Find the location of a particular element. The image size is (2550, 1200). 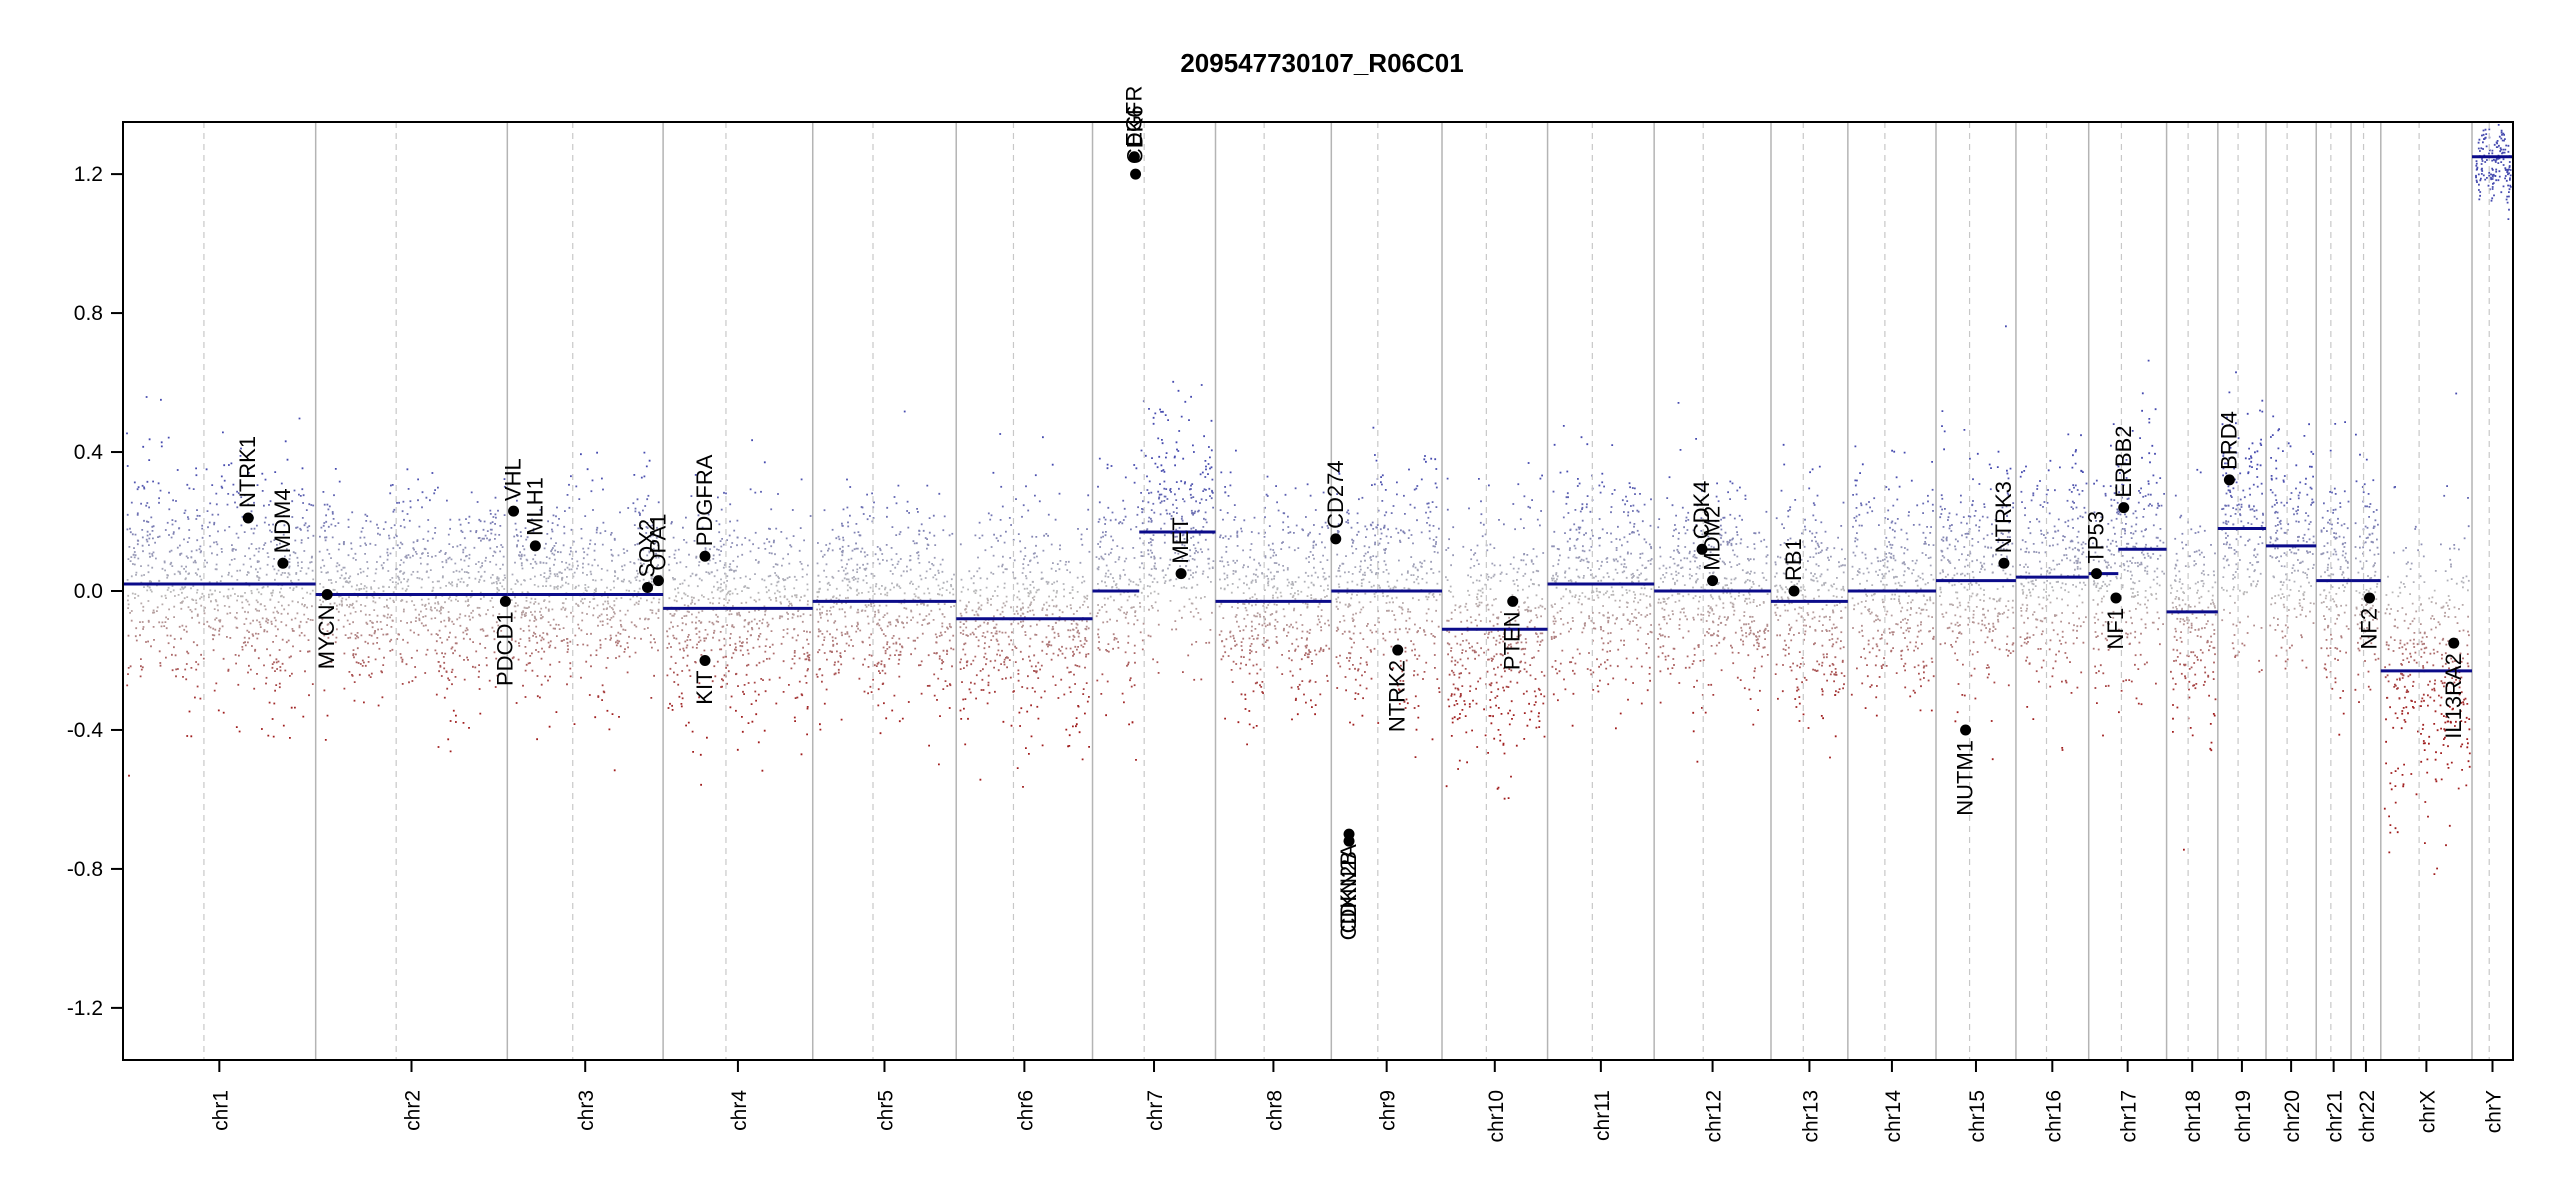

y-tick-label: -0.4 is located at coordinates (85, 730).